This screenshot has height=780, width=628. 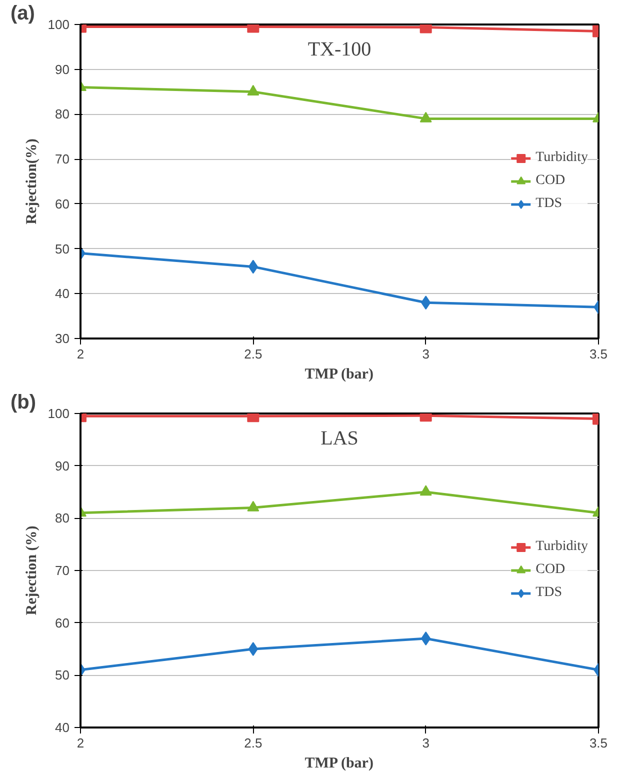 I want to click on annotation: LAS, so click(x=339, y=439).